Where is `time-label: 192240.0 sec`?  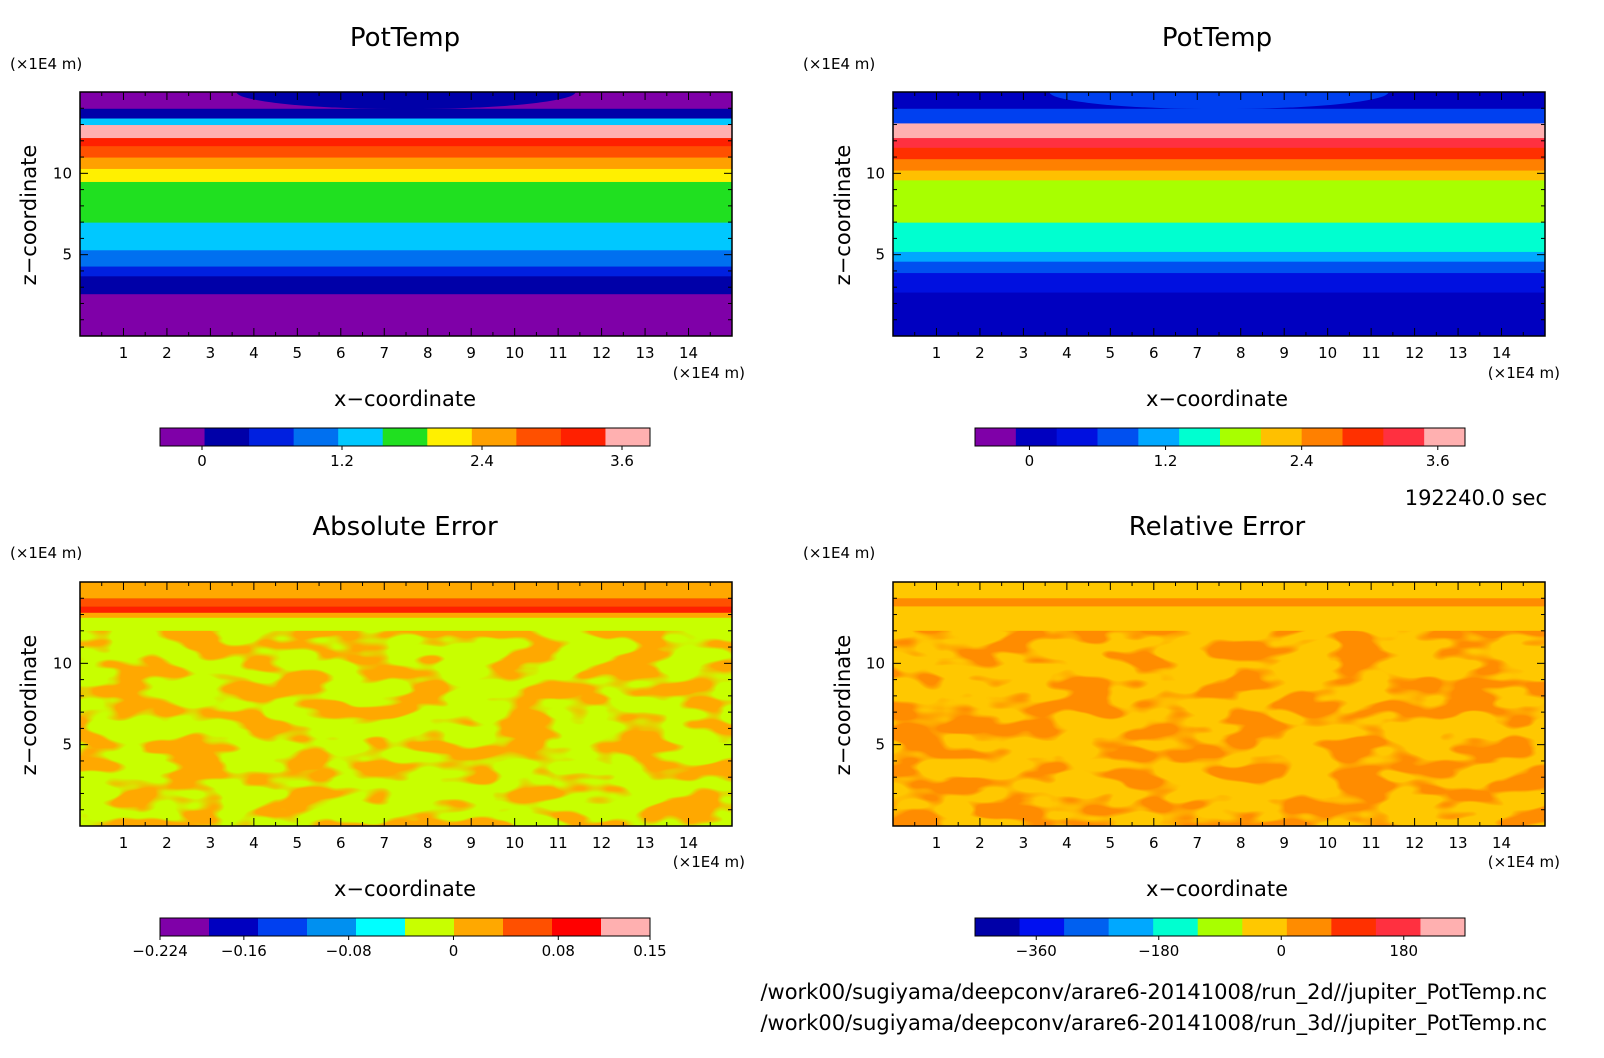
time-label: 192240.0 sec is located at coordinates (1476, 498).